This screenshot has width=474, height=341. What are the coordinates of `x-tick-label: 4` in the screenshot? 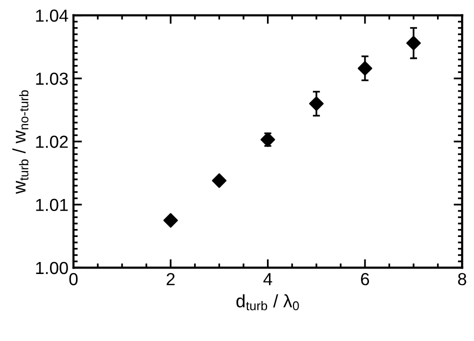 It's located at (267, 279).